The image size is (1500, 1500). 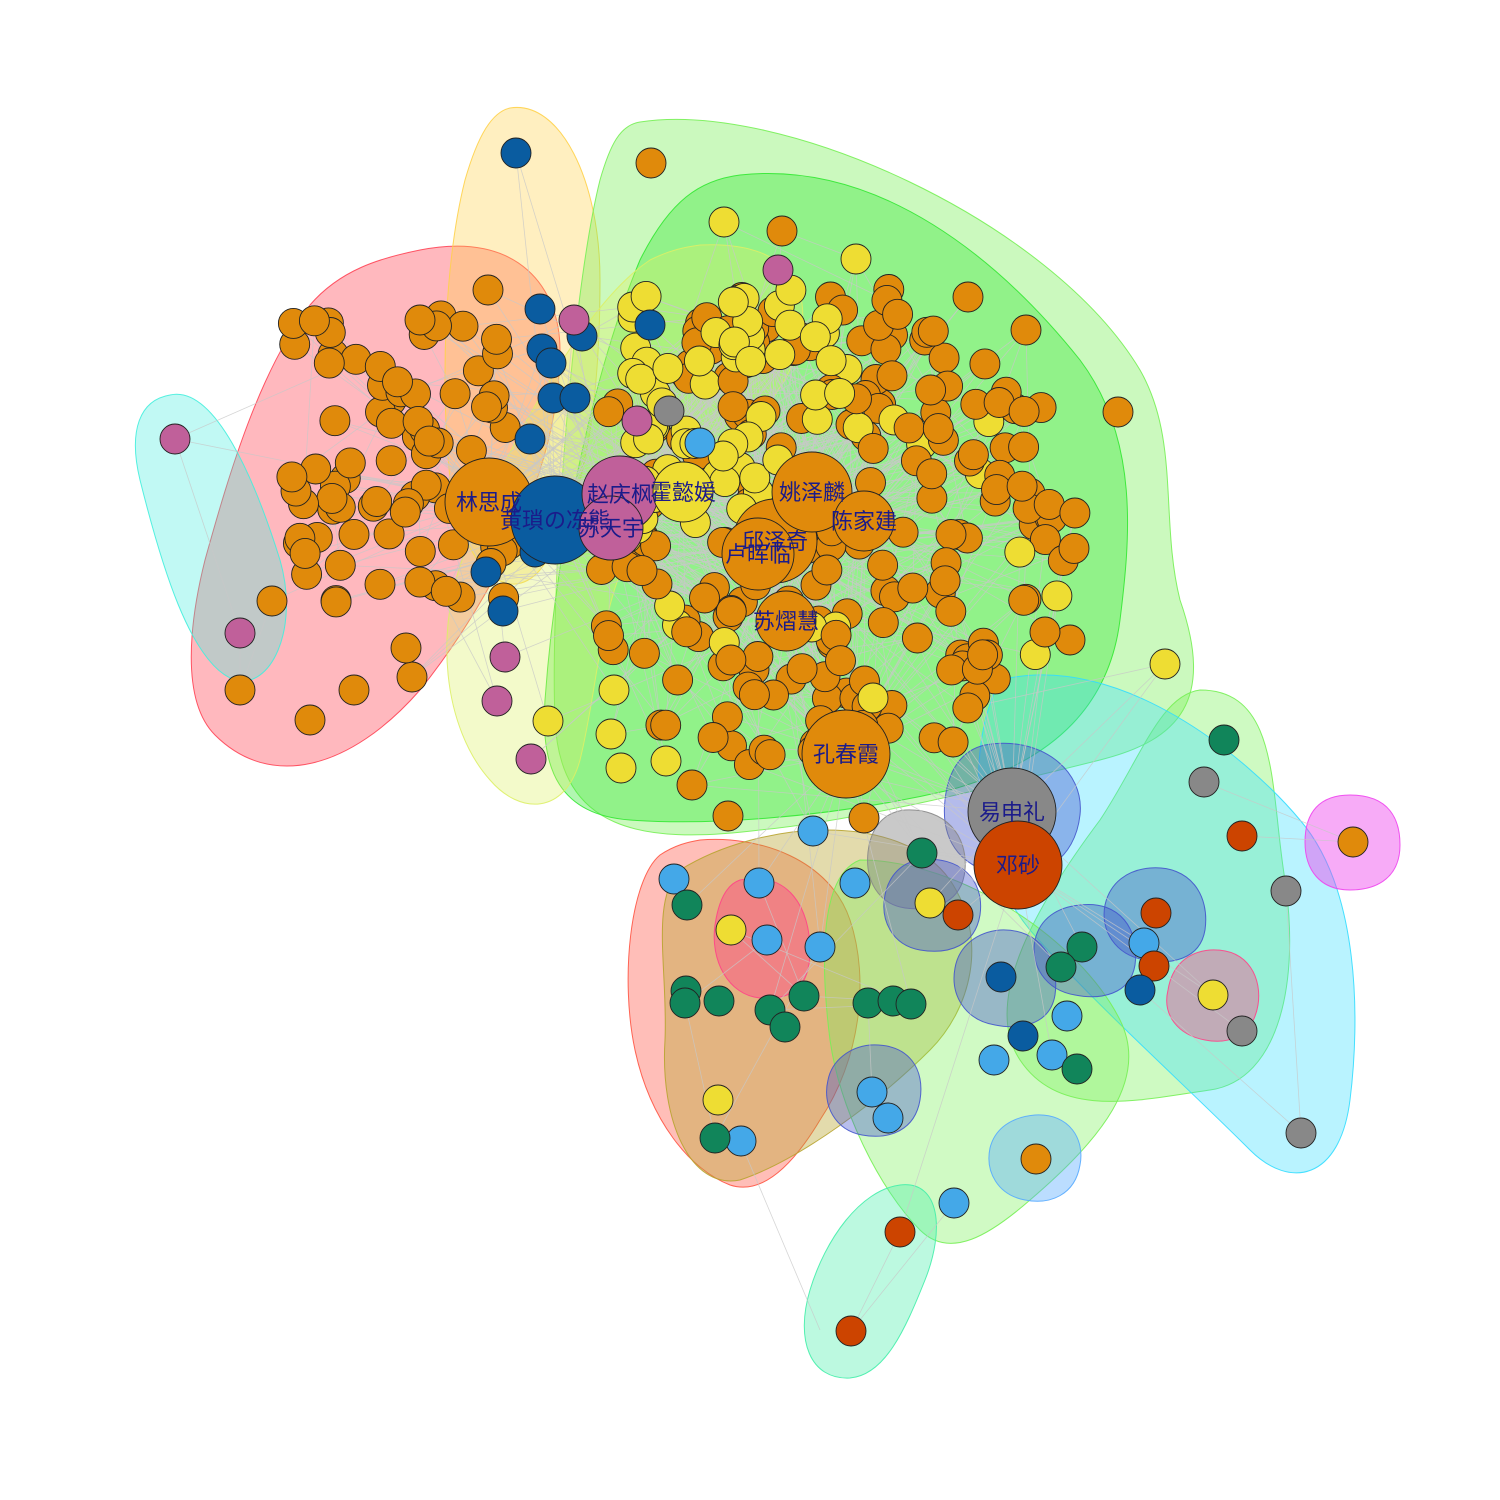 What do you see at coordinates (812, 492) in the screenshot?
I see `node-yao-zelin` at bounding box center [812, 492].